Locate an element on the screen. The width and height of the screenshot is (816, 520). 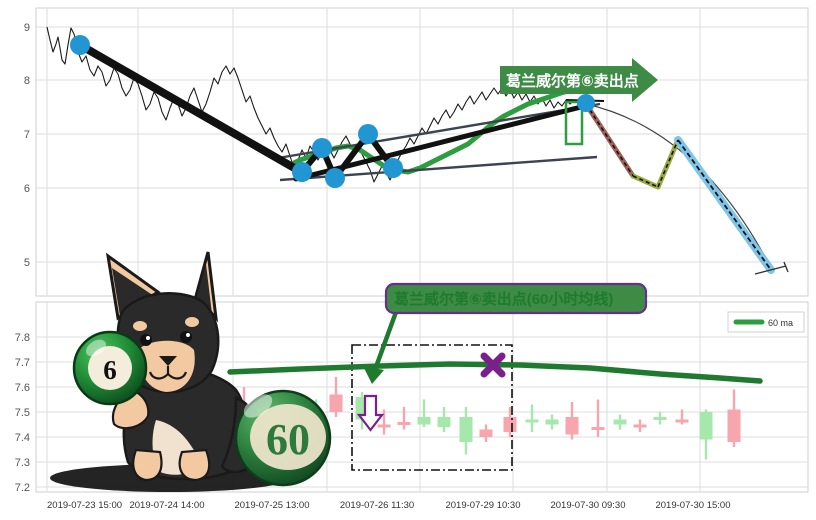
ma60-line is located at coordinates (495, 372).